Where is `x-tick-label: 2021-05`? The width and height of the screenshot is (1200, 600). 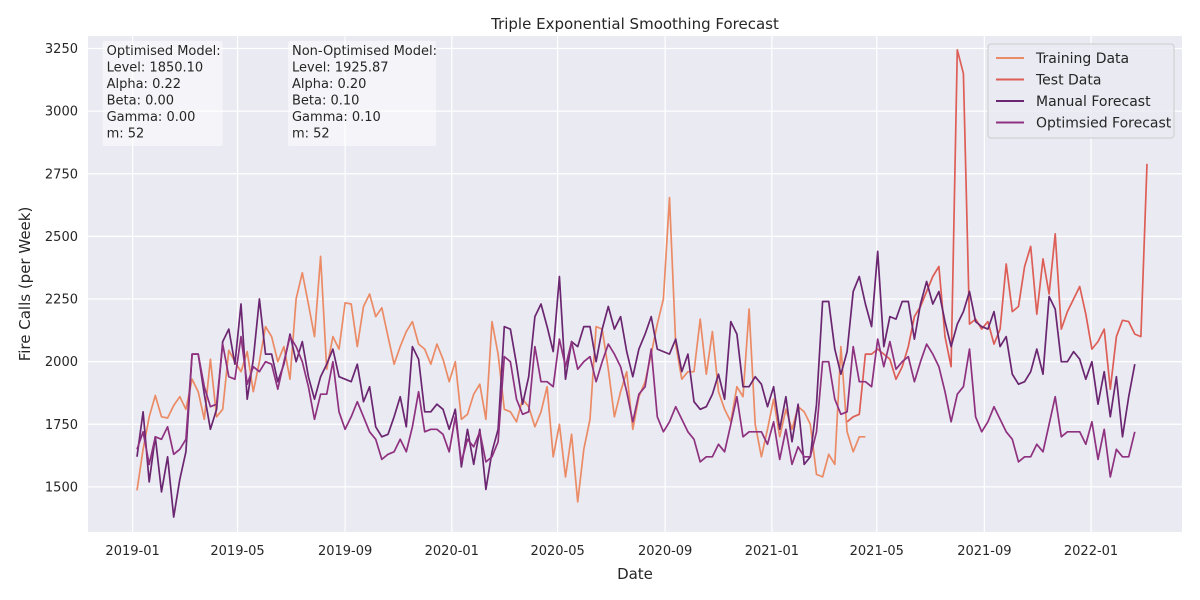 x-tick-label: 2021-05 is located at coordinates (877, 551).